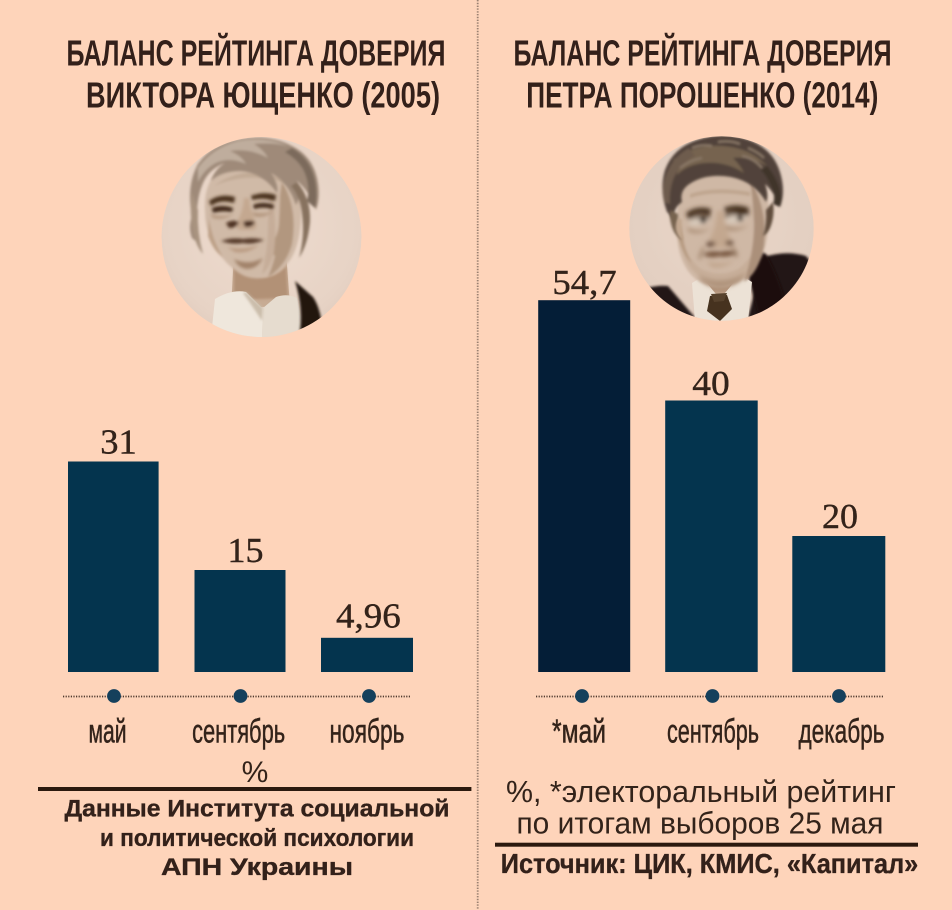 This screenshot has height=910, width=952. What do you see at coordinates (257, 809) in the screenshot?
I see `svg-text: Данные Института социальной` at bounding box center [257, 809].